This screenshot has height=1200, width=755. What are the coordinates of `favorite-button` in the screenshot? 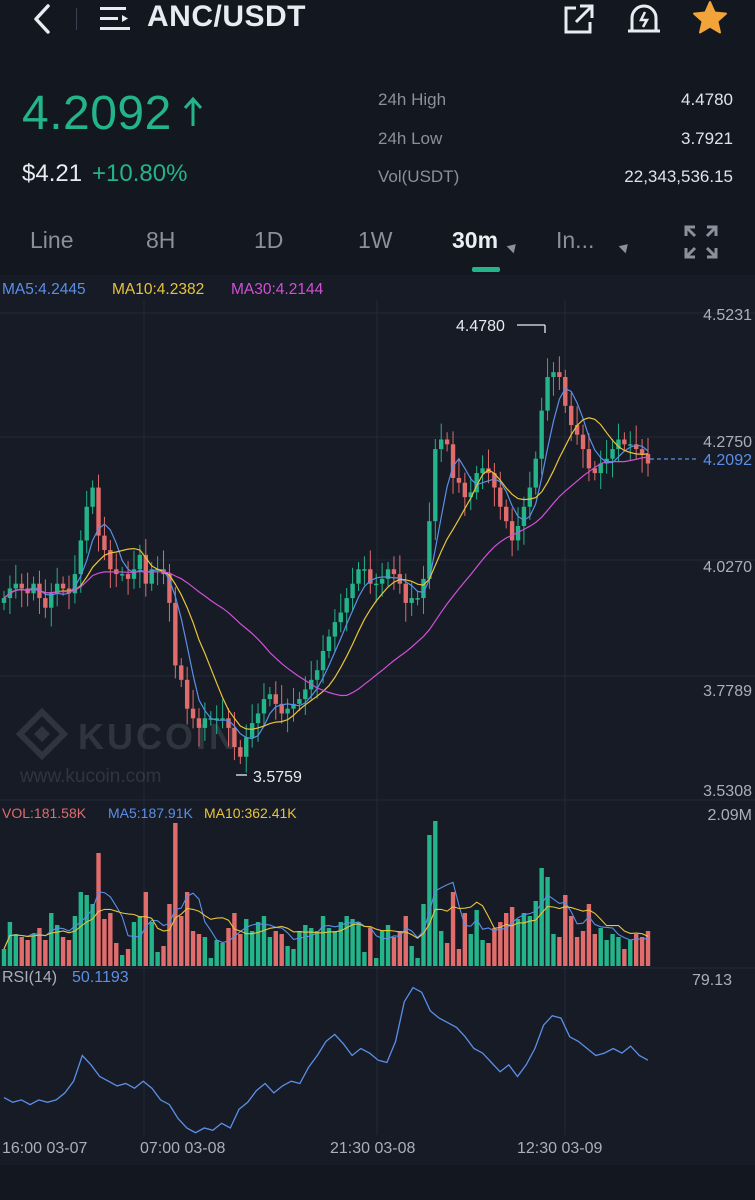 It's located at (710, 18).